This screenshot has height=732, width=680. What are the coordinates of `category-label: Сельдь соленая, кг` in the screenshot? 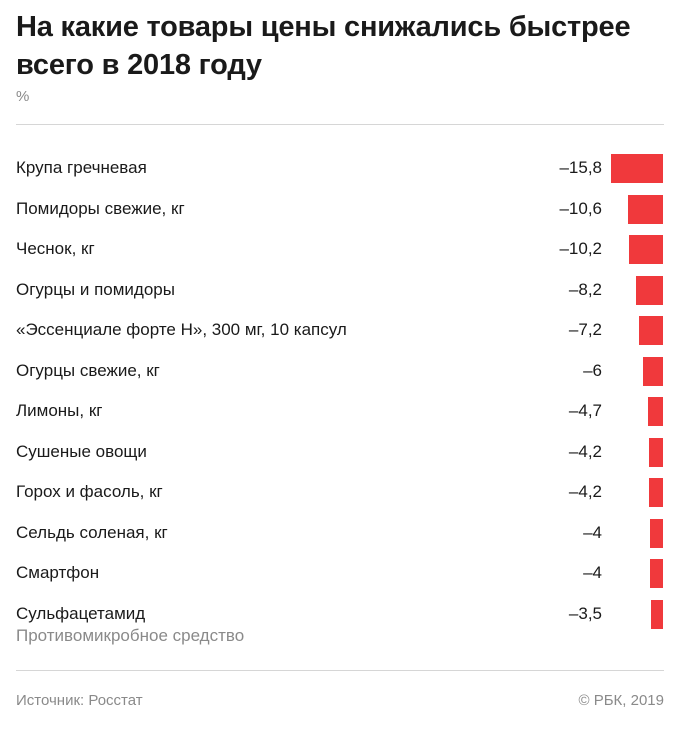 It's located at (92, 532).